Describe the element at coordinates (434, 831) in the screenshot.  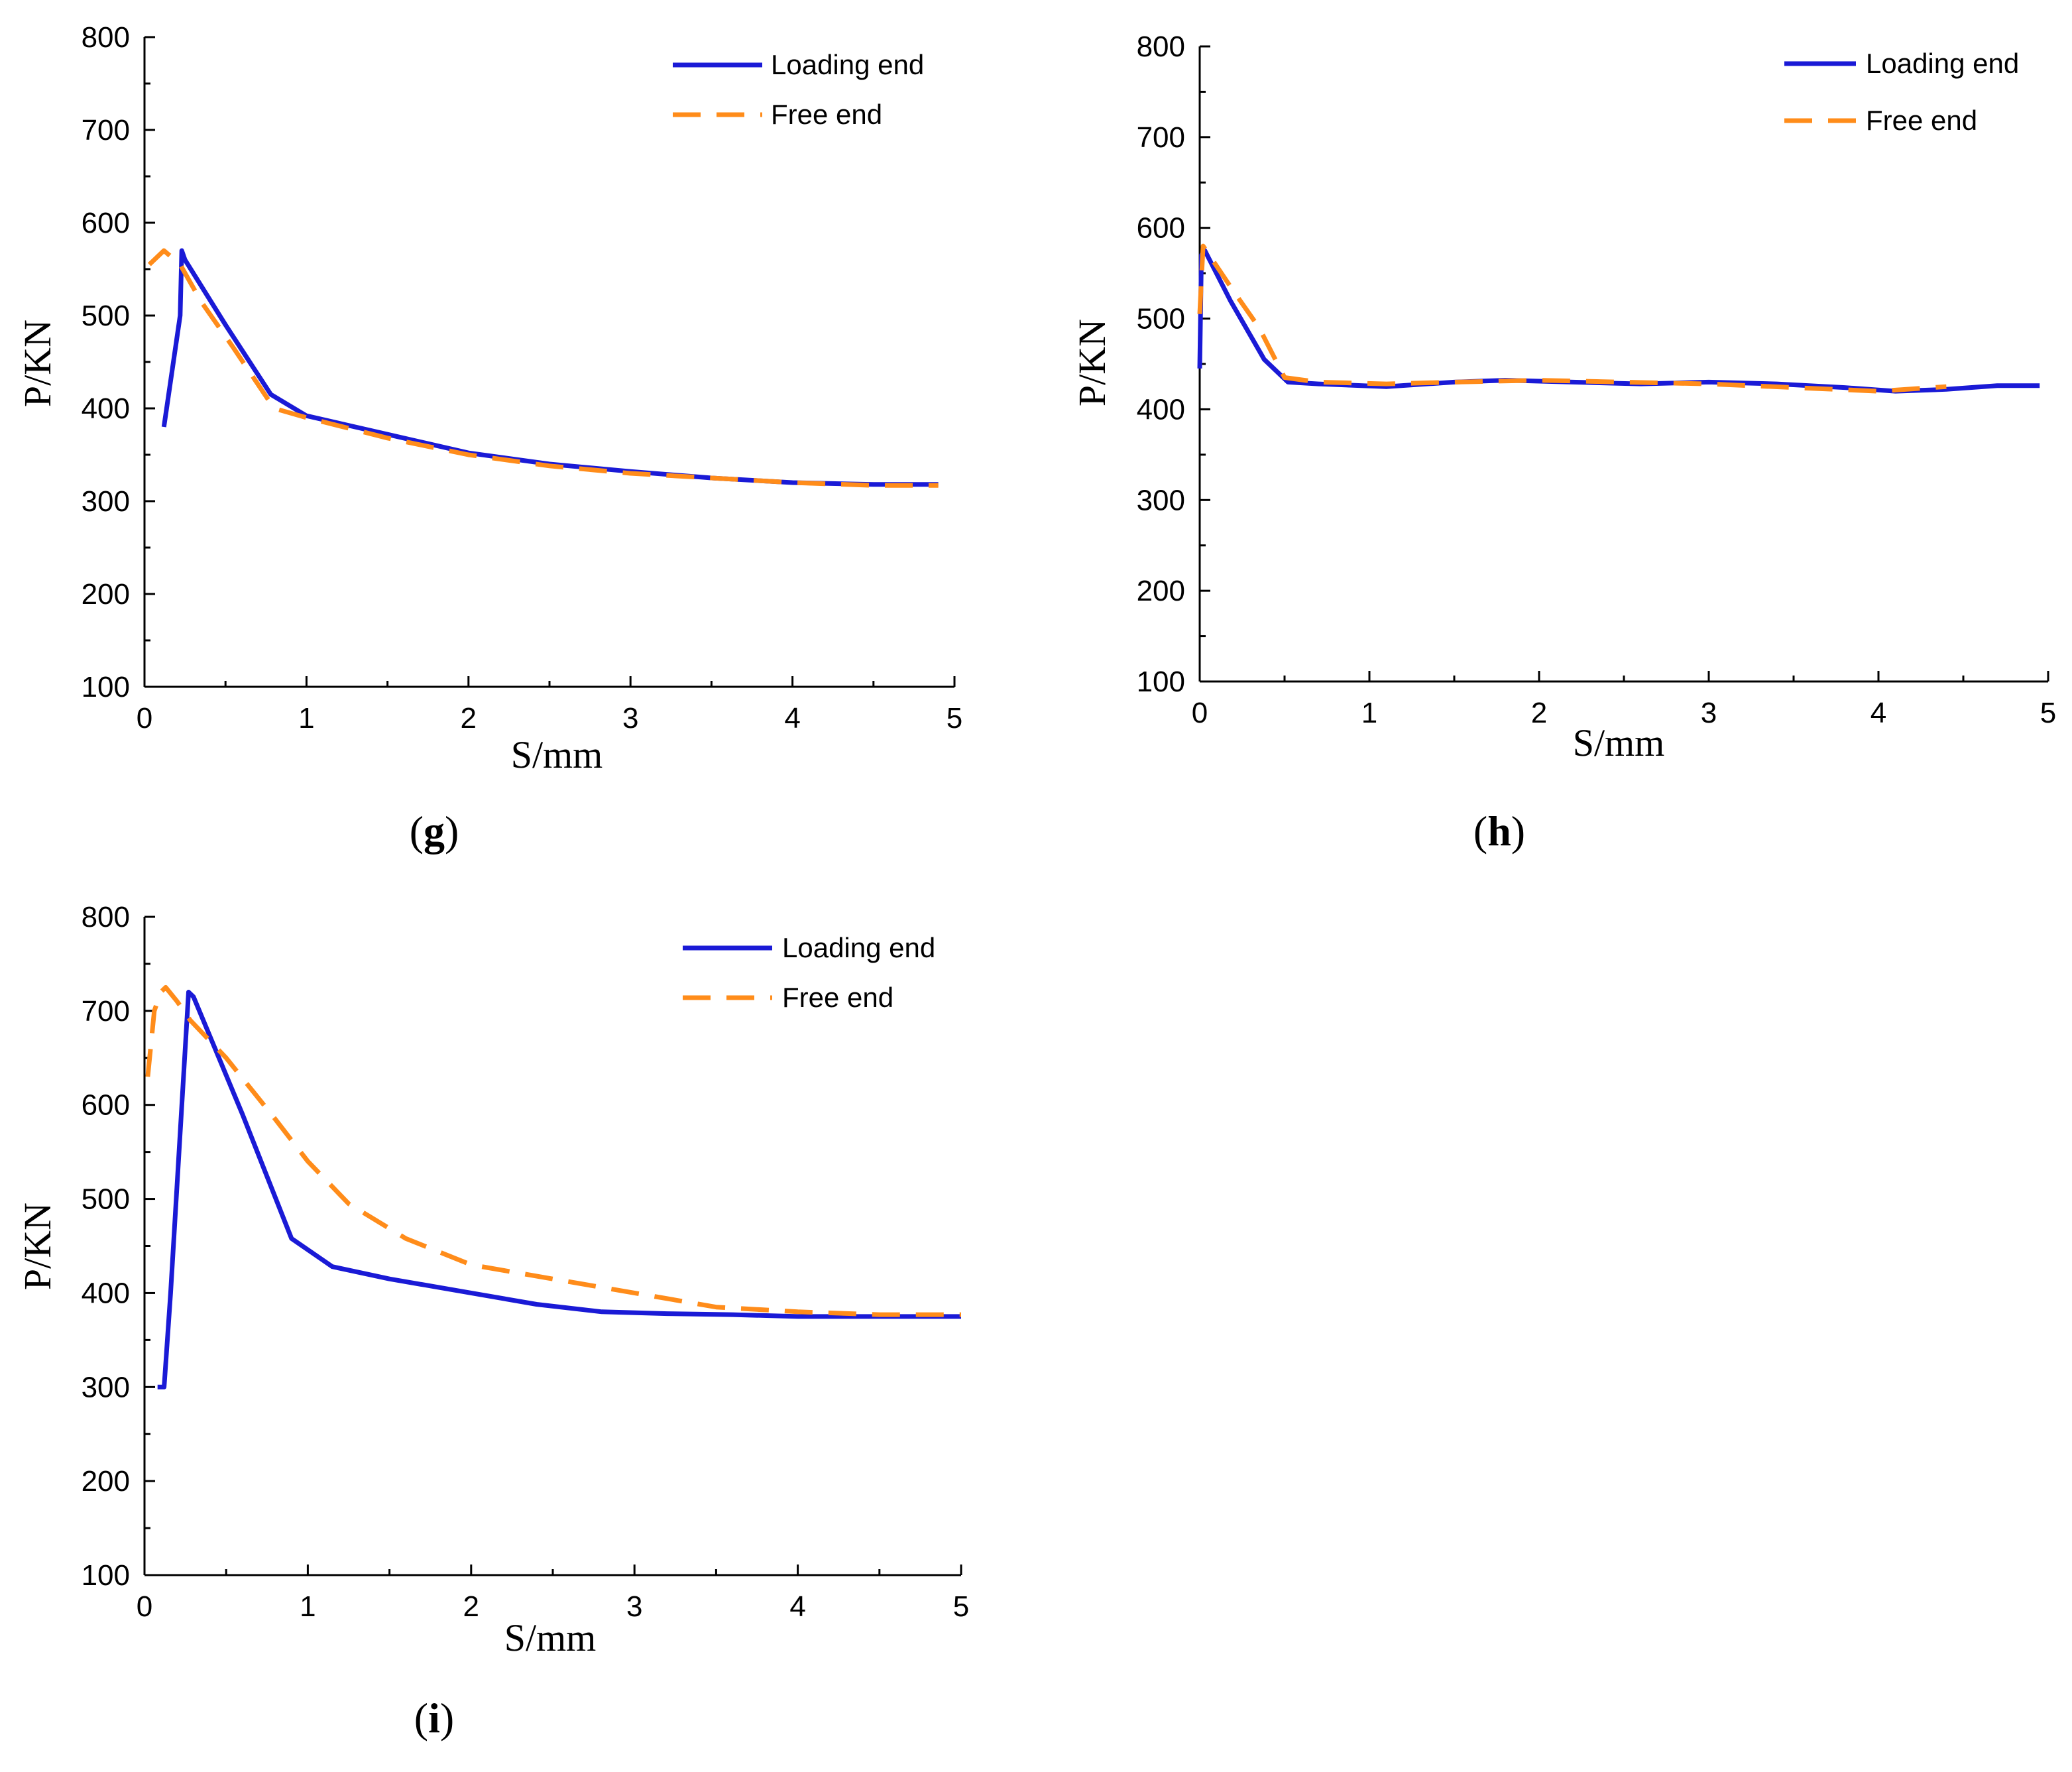
I see `panel-label: (g)` at that location.